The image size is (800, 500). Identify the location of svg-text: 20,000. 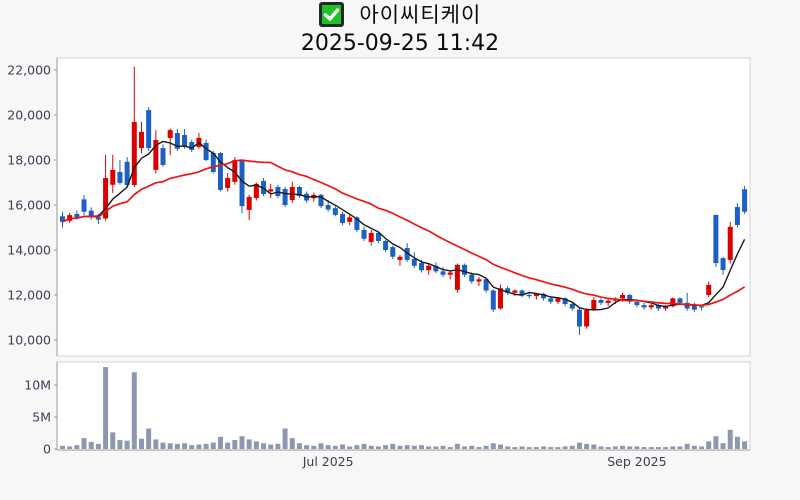
(29, 115).